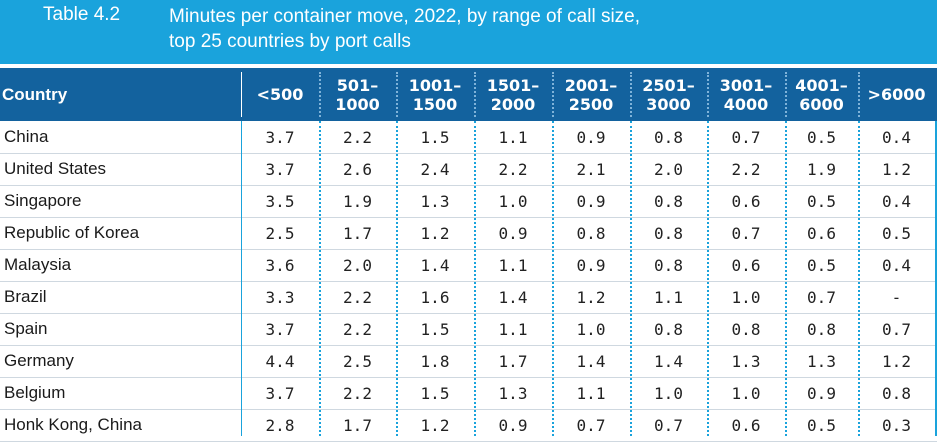 The height and width of the screenshot is (442, 937). Describe the element at coordinates (35, 94) in the screenshot. I see `column-header-0: Country` at that location.